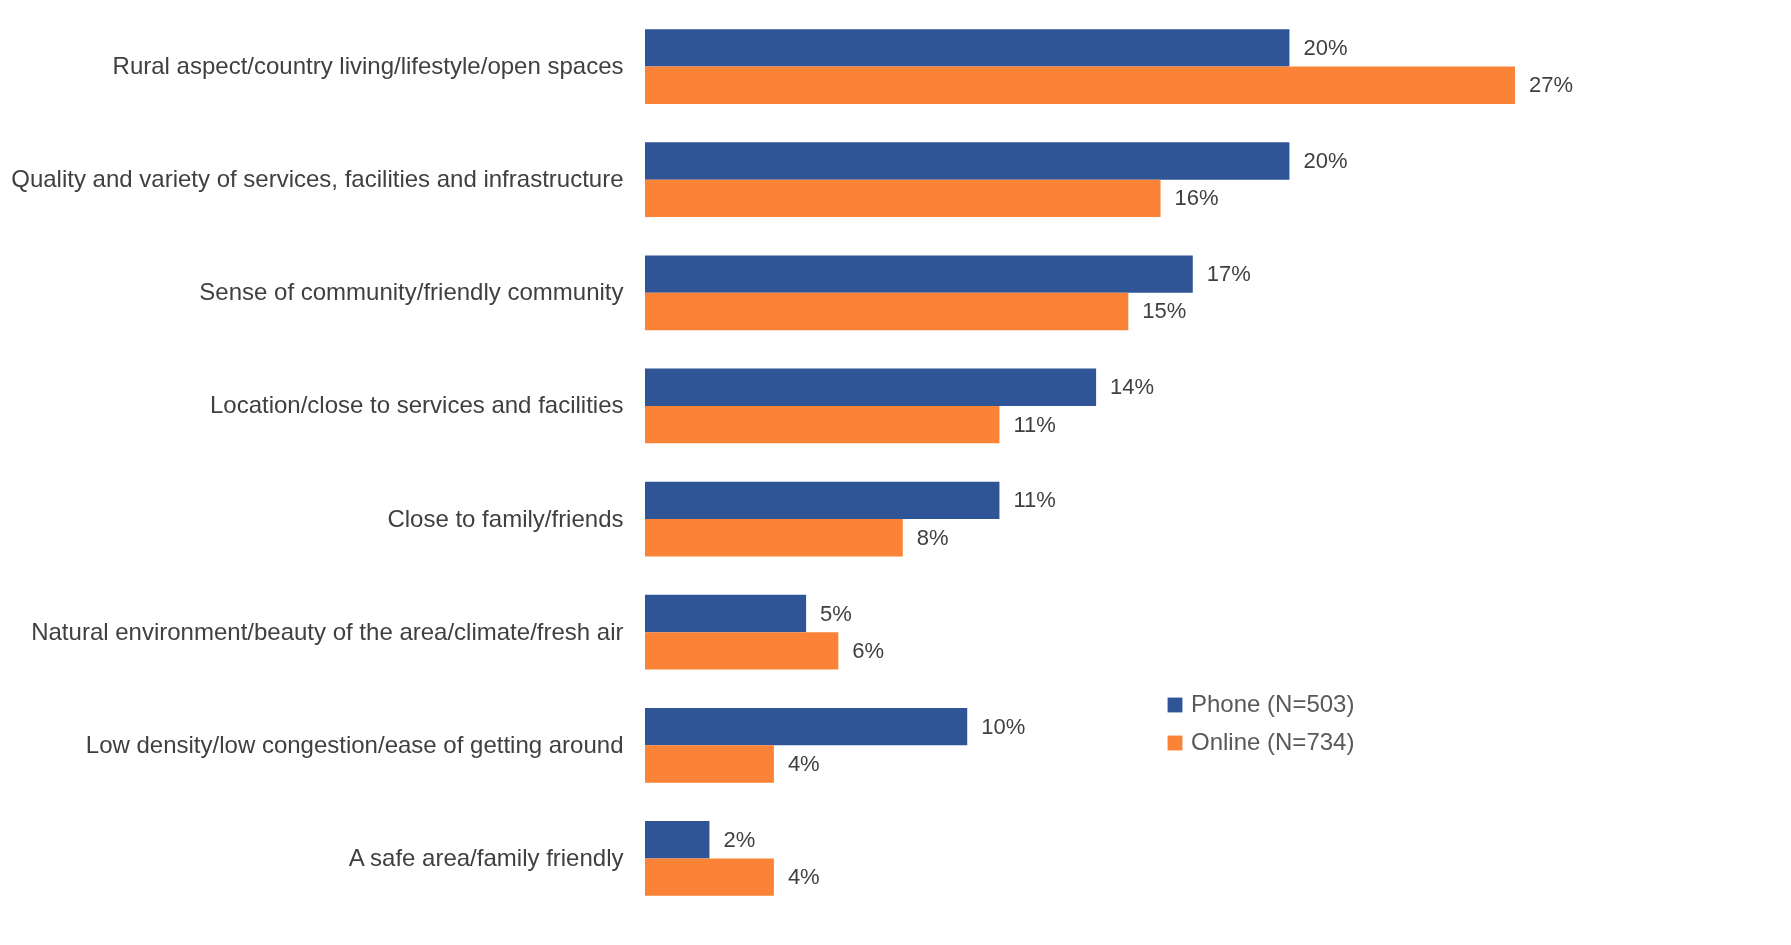  I want to click on legend-label: Online (N=734), so click(1273, 741).